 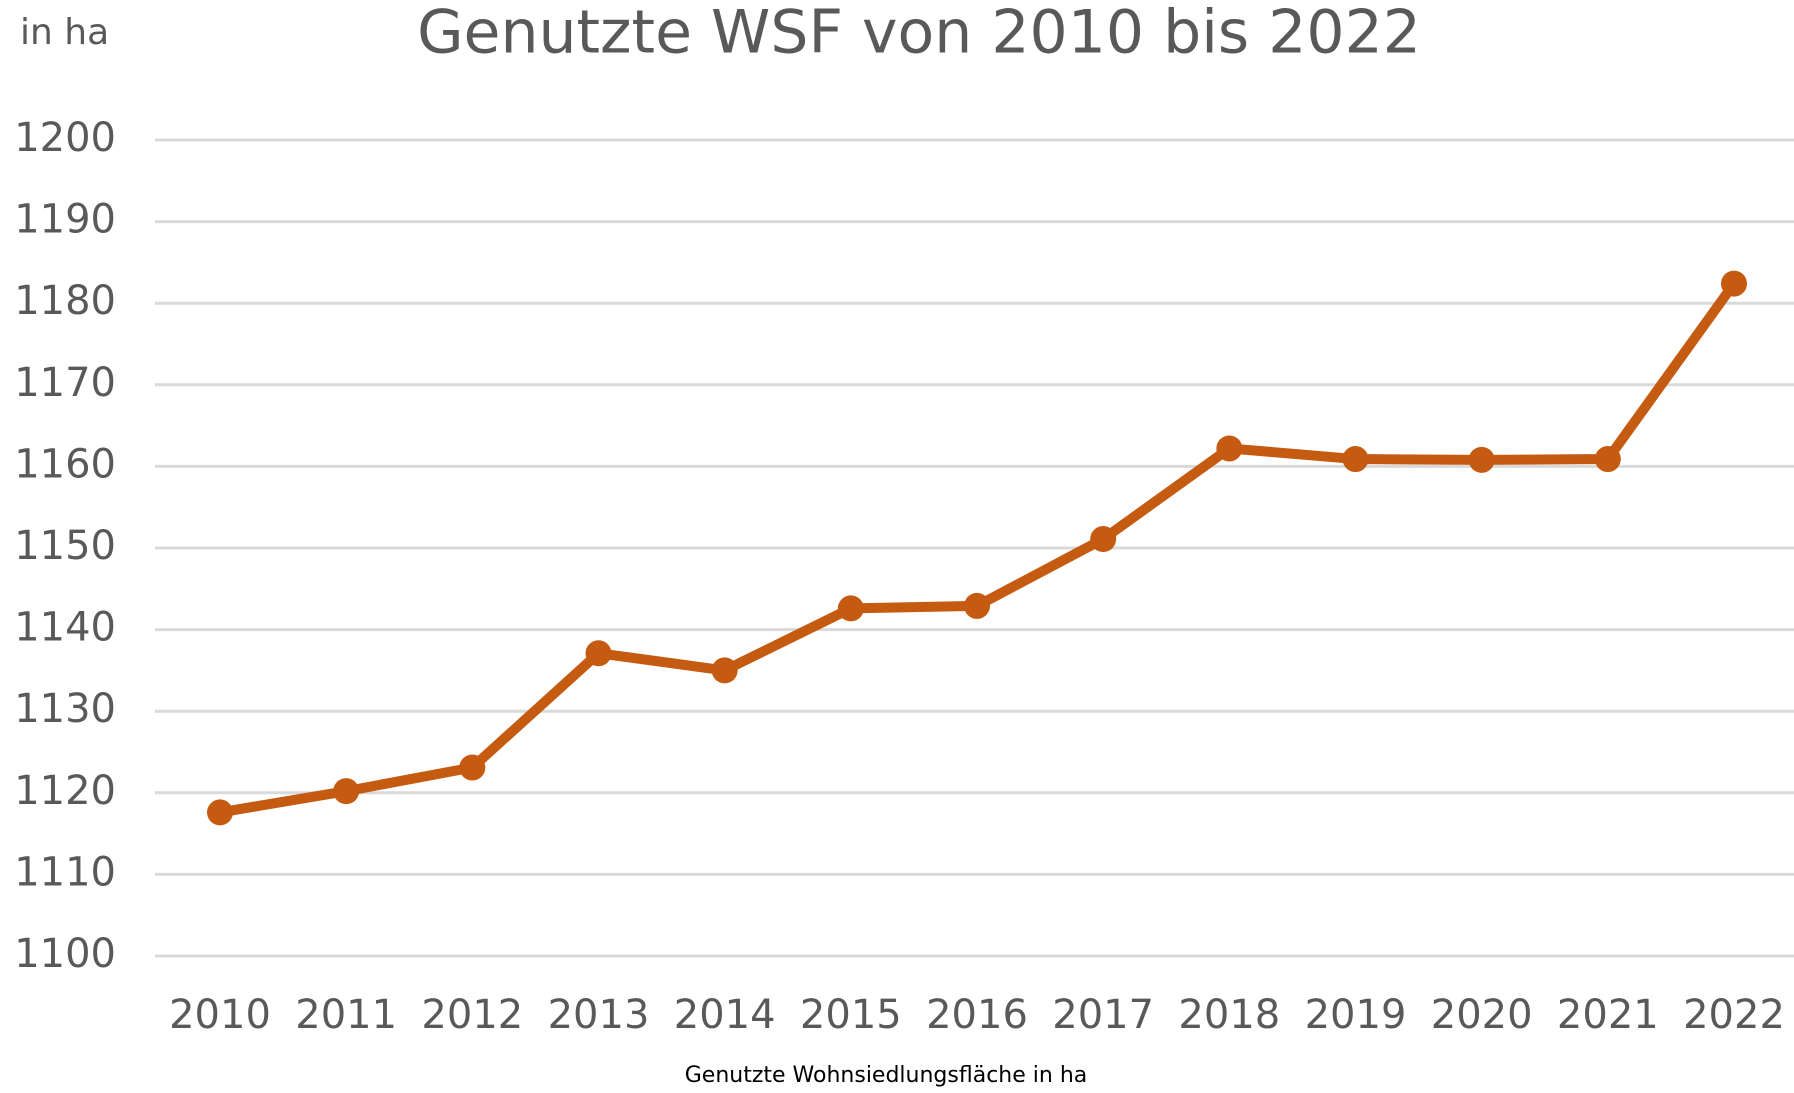 I want to click on x-tick-label: 2016, so click(x=977, y=1015).